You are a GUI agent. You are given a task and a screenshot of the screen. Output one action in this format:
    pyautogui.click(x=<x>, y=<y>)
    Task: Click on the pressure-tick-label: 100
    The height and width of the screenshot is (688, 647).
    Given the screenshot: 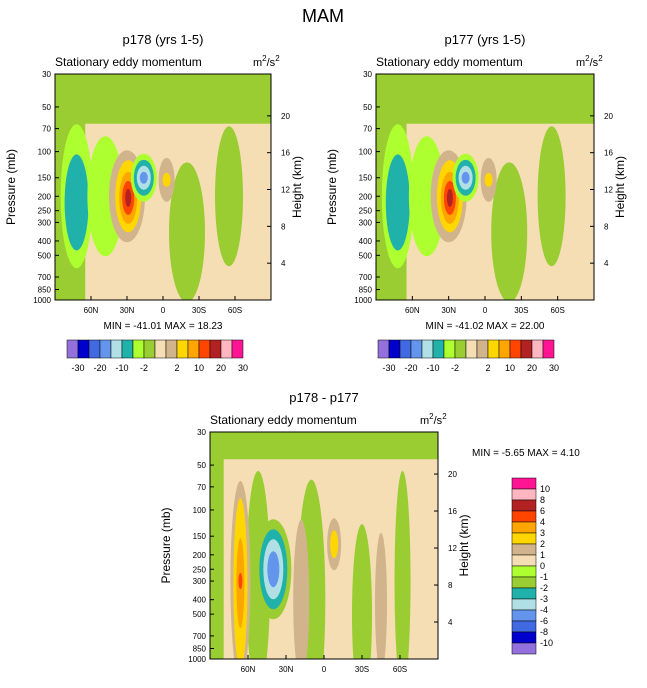 What is the action you would take?
    pyautogui.click(x=45, y=152)
    